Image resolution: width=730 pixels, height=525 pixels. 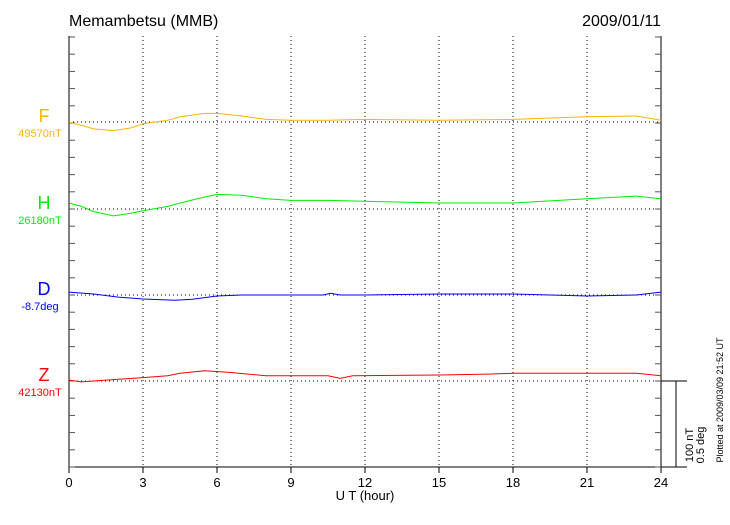 What do you see at coordinates (365, 495) in the screenshot?
I see `x-axis-label: U T (hour)` at bounding box center [365, 495].